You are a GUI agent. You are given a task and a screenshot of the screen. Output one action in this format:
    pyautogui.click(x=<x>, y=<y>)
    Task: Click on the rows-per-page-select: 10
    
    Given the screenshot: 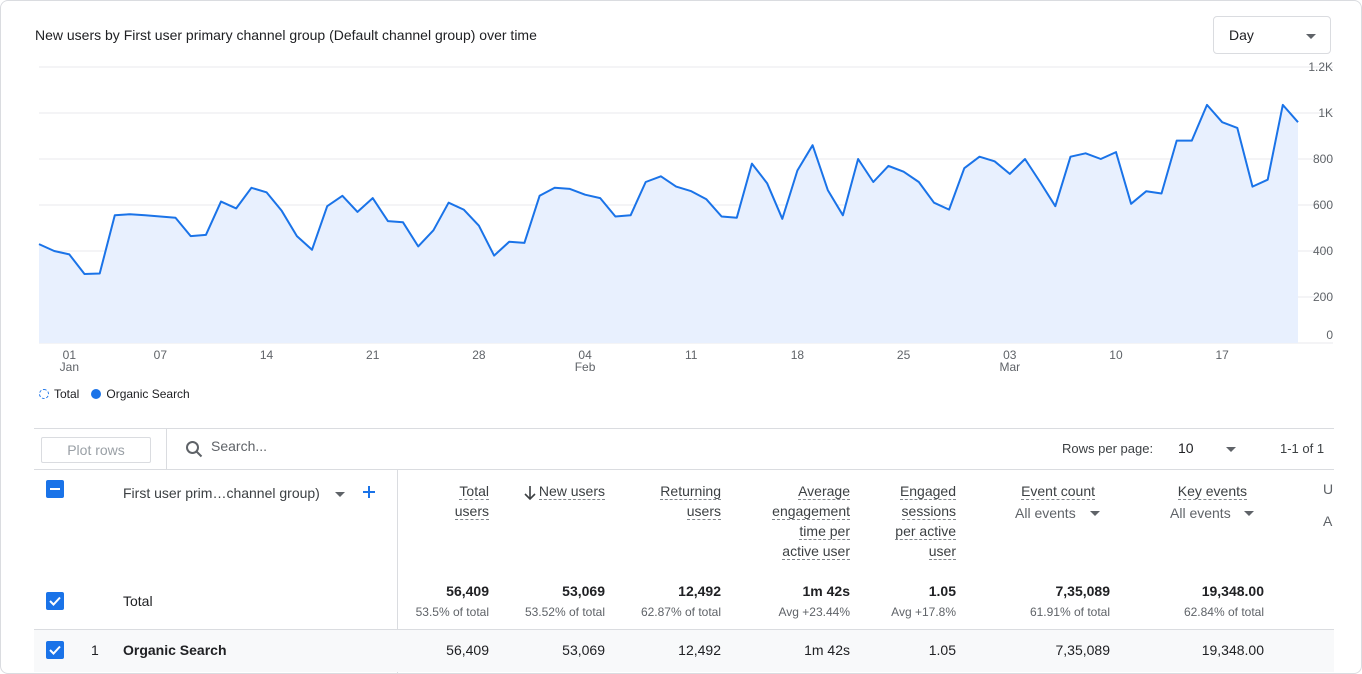 What is the action you would take?
    pyautogui.click(x=1186, y=448)
    